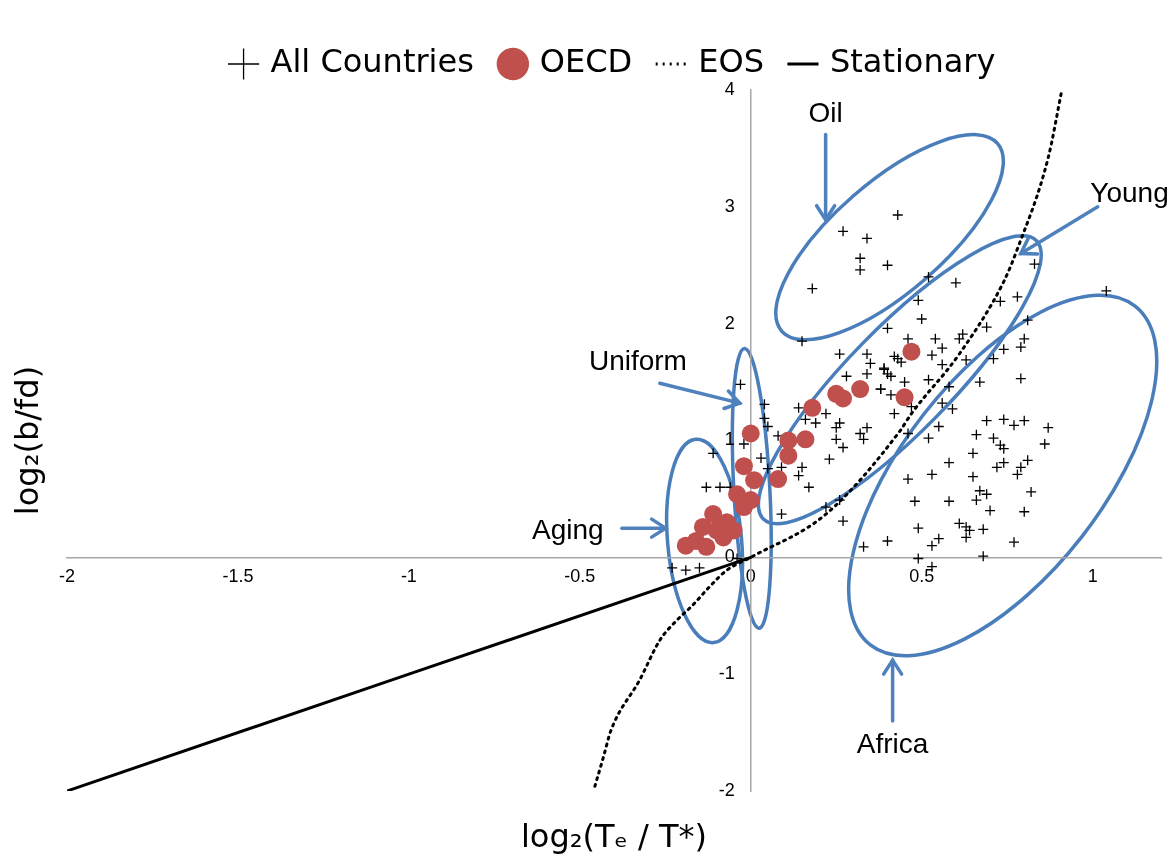 The image size is (1174, 859). Describe the element at coordinates (614, 836) in the screenshot. I see `x-axis-title: log₂(Tₑ / T*)` at that location.